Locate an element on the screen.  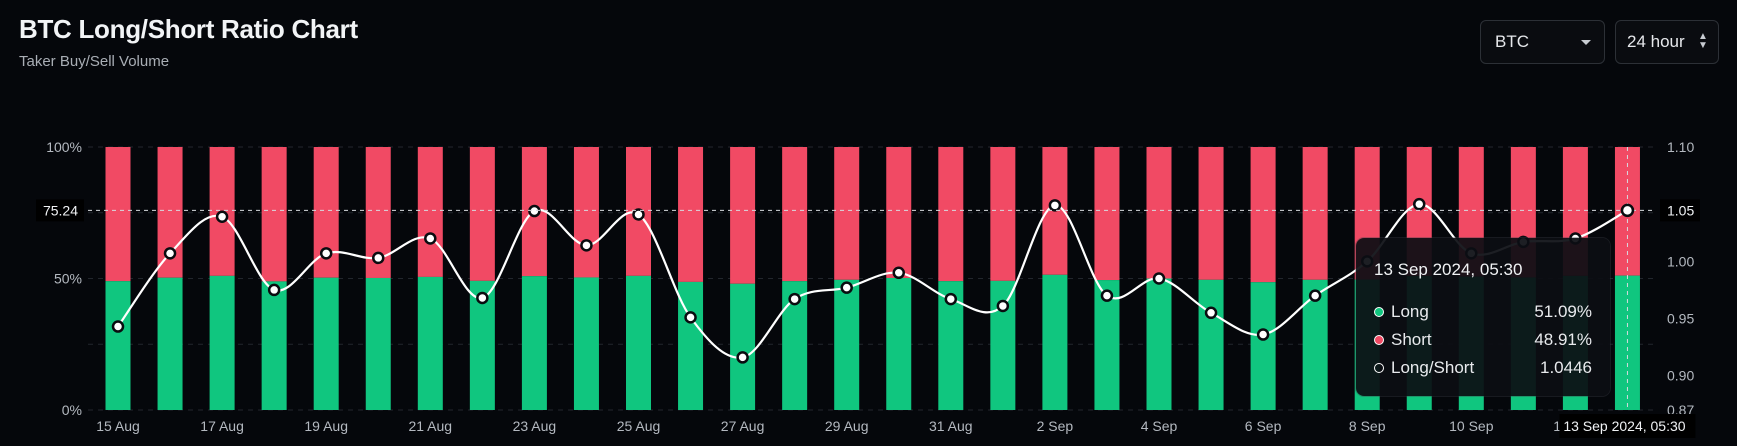
crosshair-left-label: 75.24 is located at coordinates (60, 210).